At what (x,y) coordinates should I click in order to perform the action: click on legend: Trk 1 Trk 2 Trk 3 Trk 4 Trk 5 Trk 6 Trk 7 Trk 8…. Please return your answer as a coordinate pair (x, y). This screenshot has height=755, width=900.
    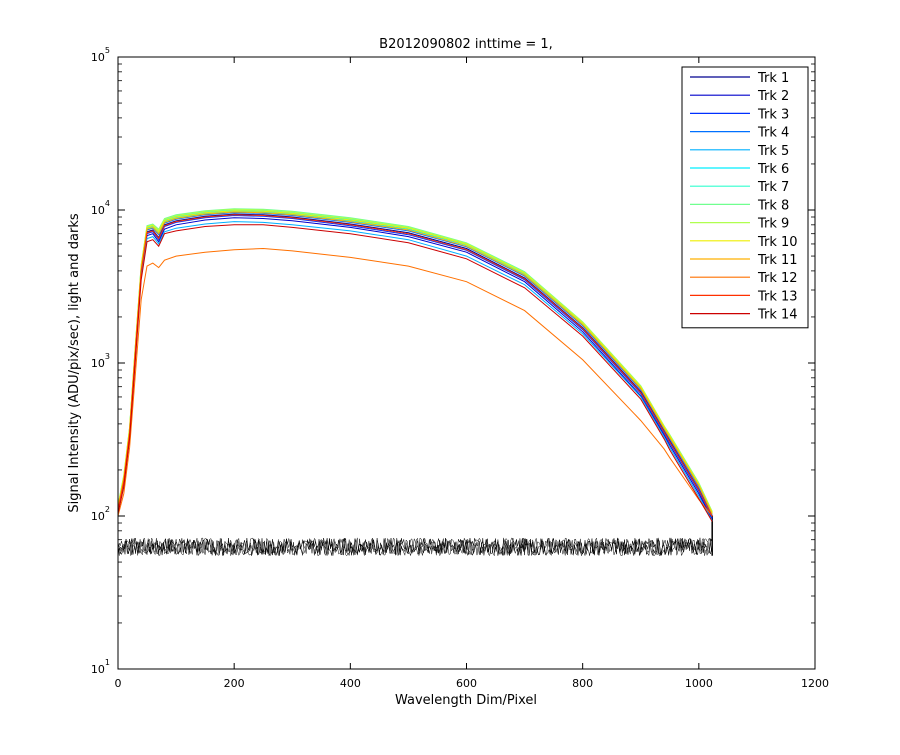
    Looking at the image, I should click on (745, 197).